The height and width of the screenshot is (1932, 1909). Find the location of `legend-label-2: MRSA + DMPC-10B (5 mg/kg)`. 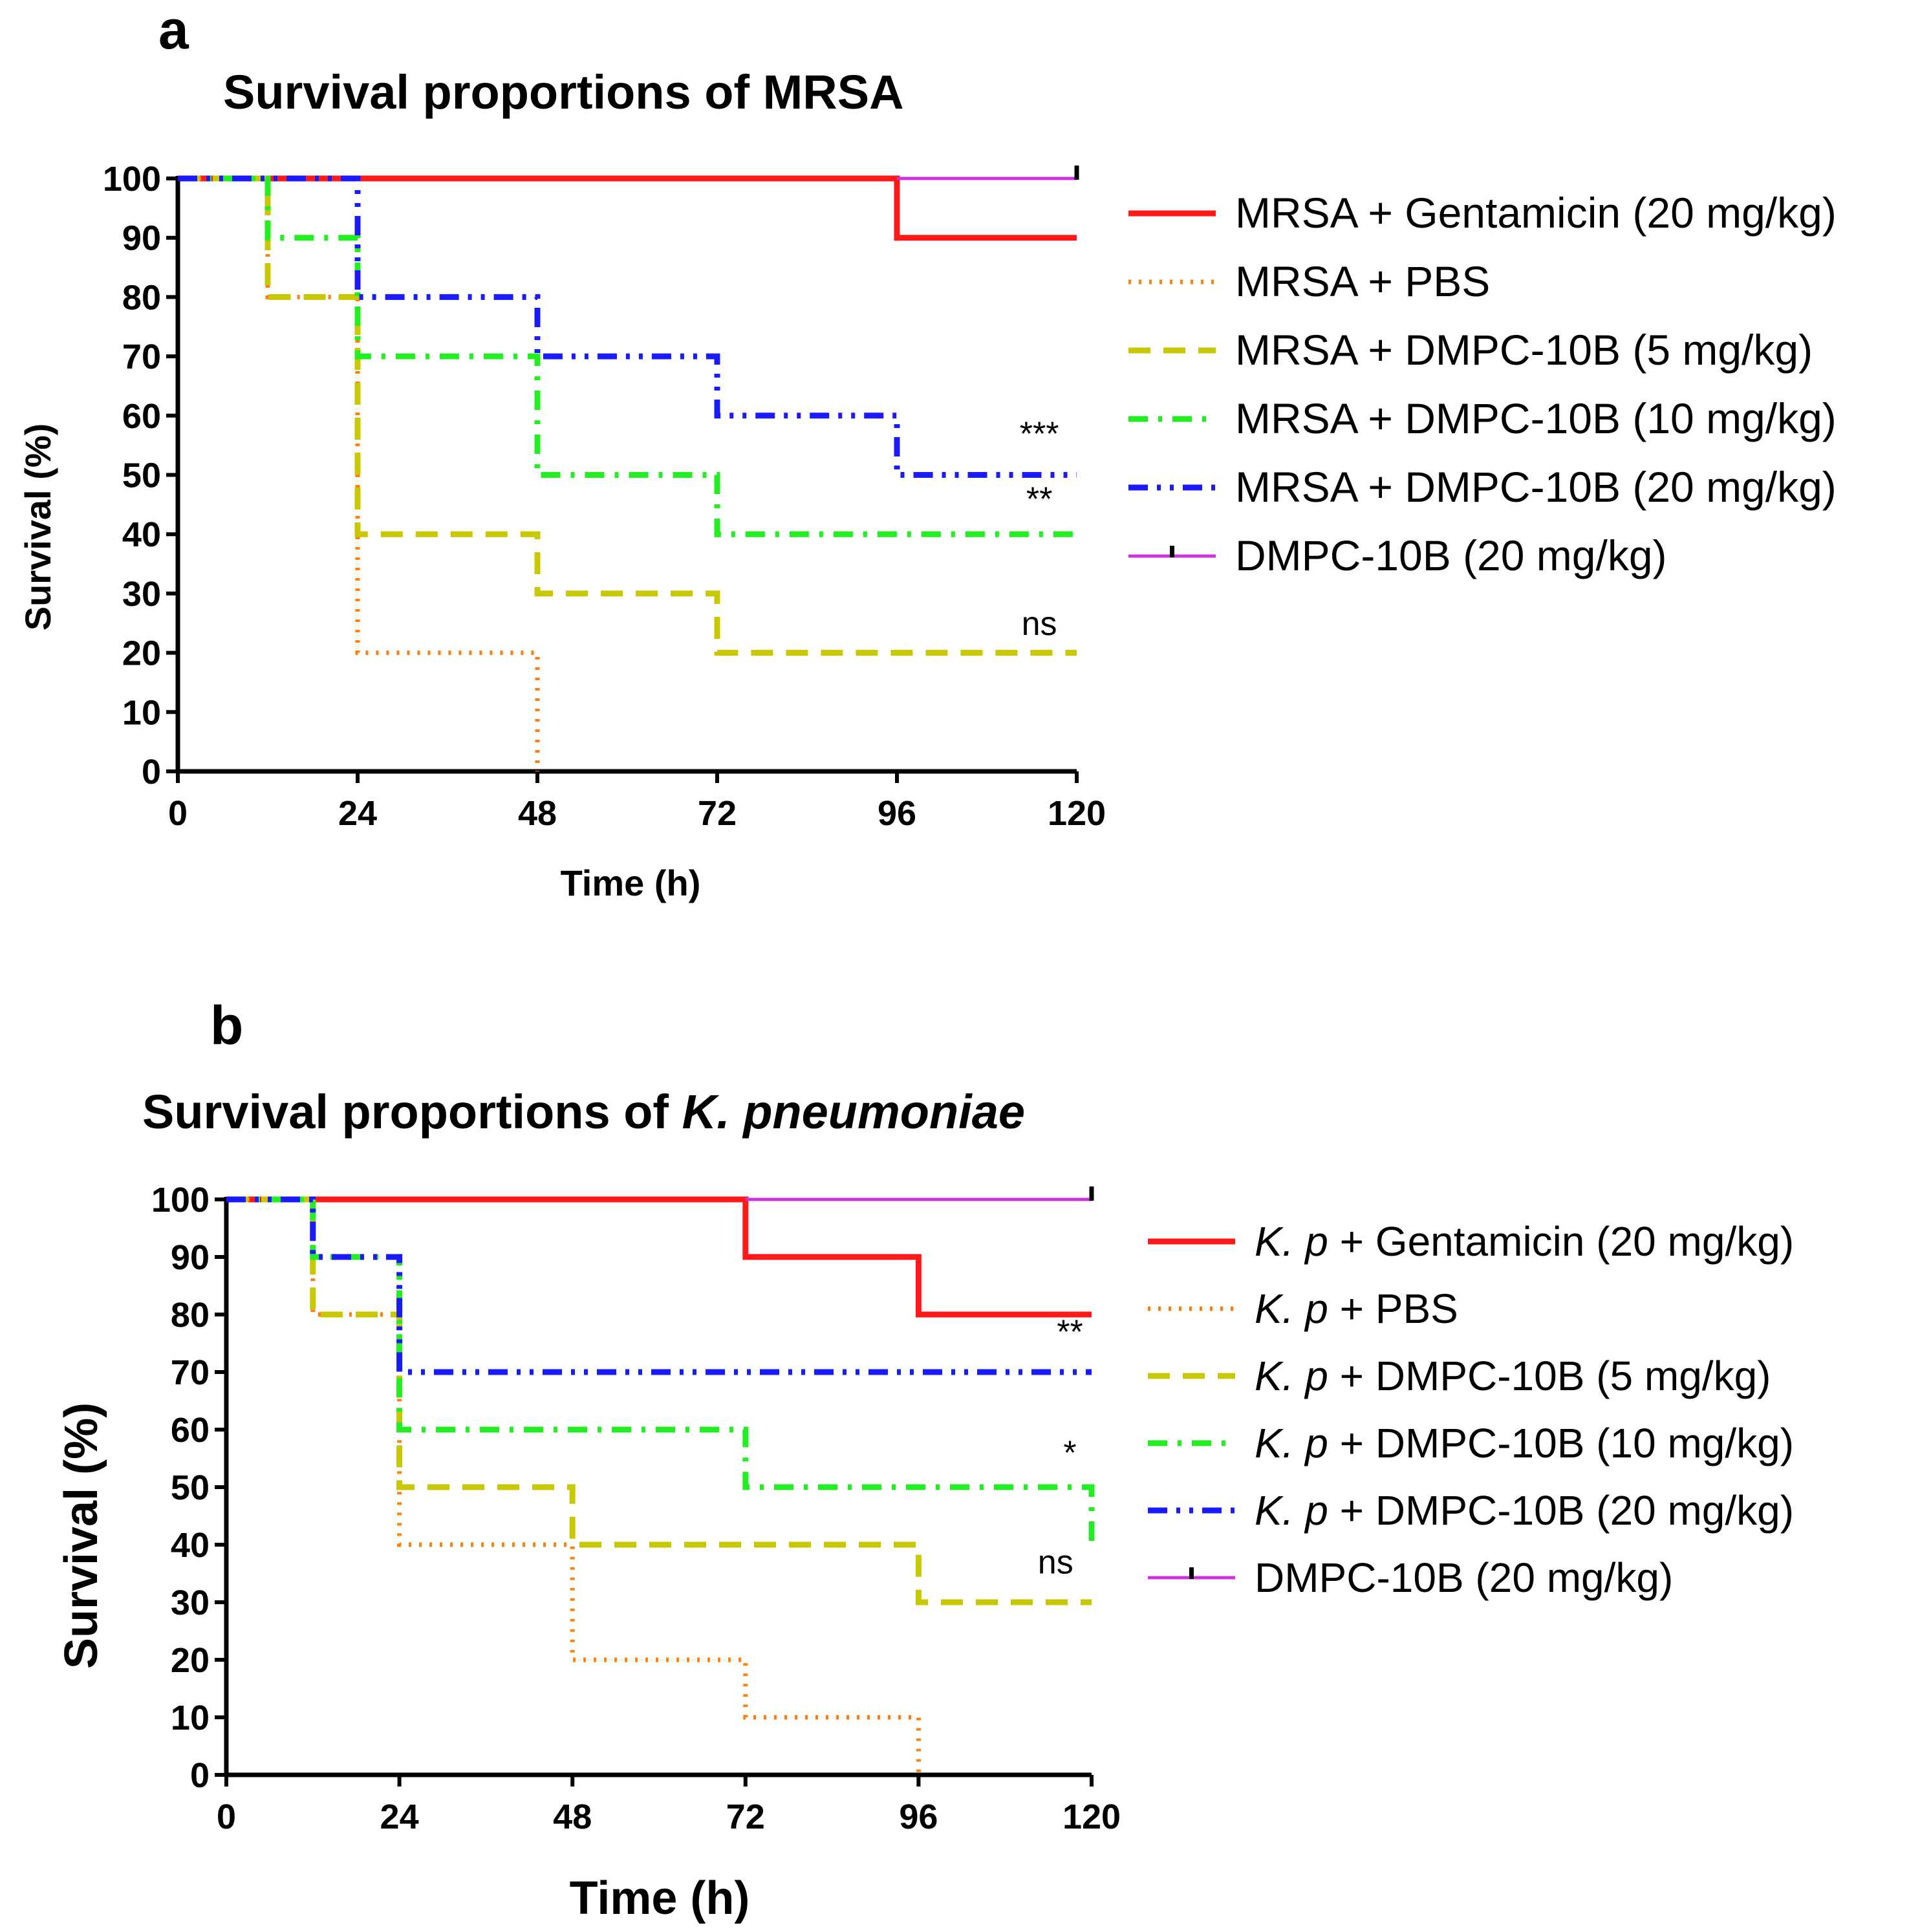

legend-label-2: MRSA + DMPC-10B (5 mg/kg) is located at coordinates (1524, 350).